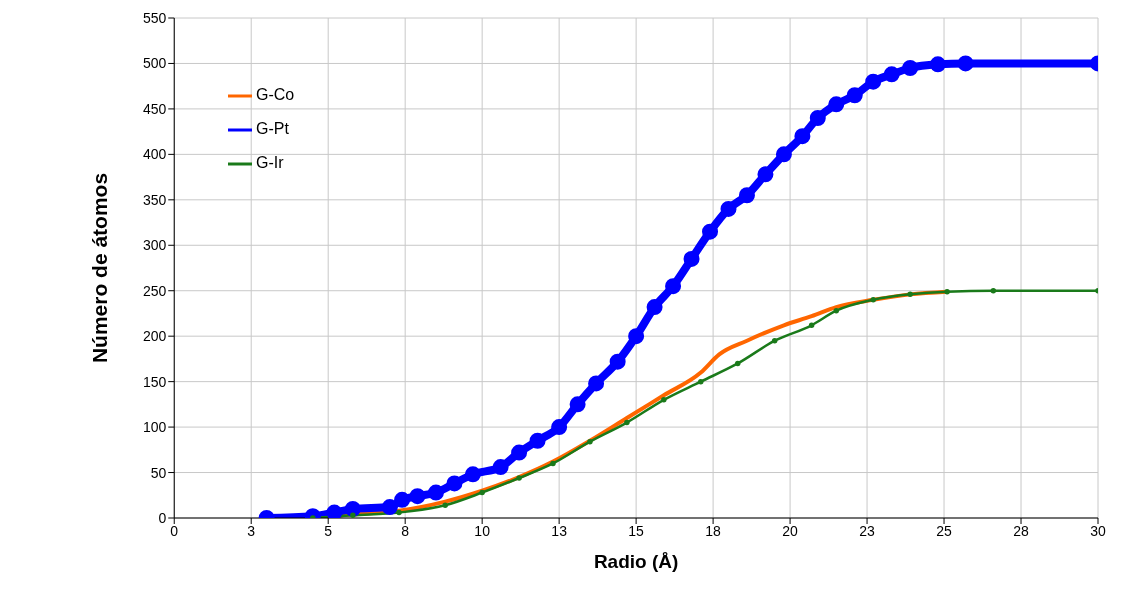 This screenshot has width=1127, height=597. Describe the element at coordinates (559, 530) in the screenshot. I see `x-tick-label: 13` at that location.